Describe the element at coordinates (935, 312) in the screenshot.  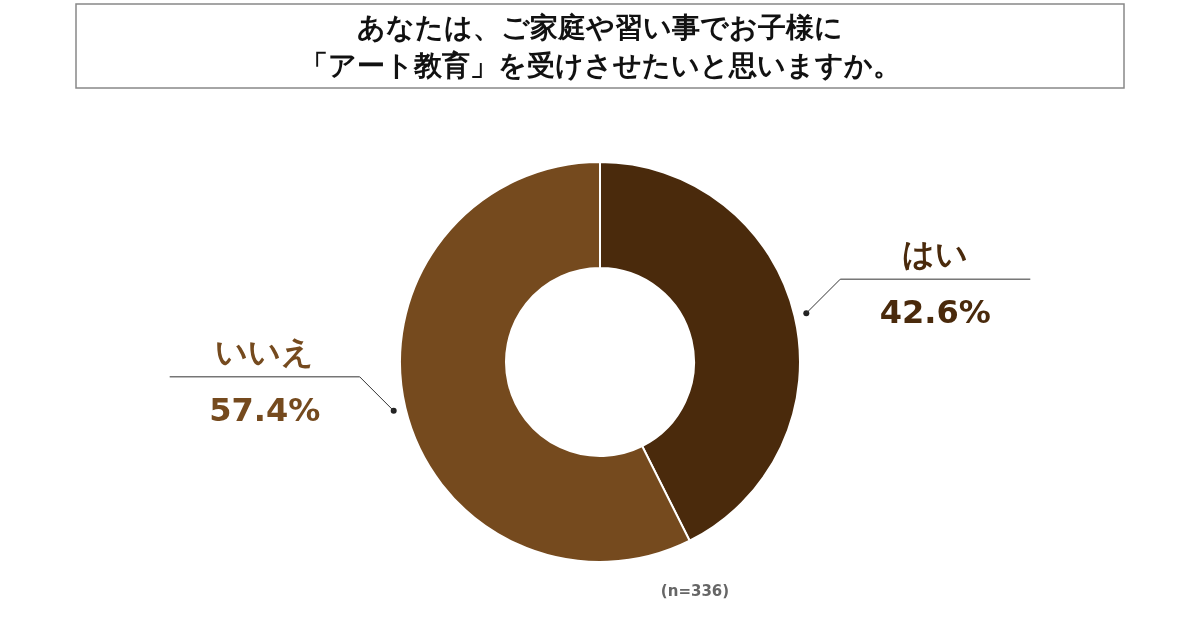
I see `data-label: 42.6%` at that location.